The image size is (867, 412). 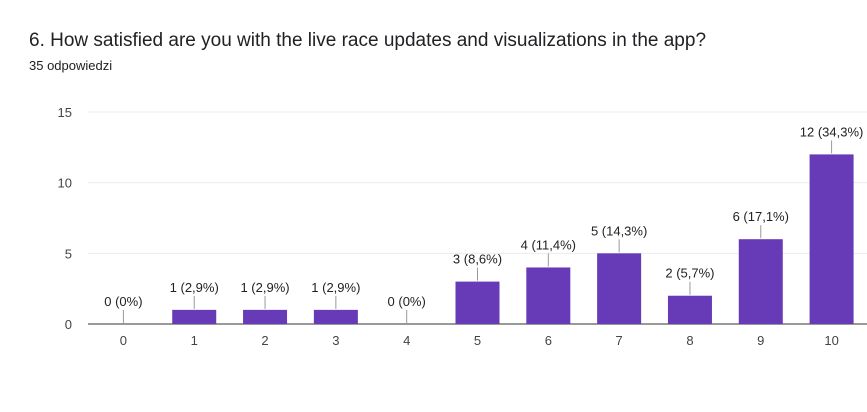 What do you see at coordinates (335, 340) in the screenshot?
I see `x-tick-label-3: 3` at bounding box center [335, 340].